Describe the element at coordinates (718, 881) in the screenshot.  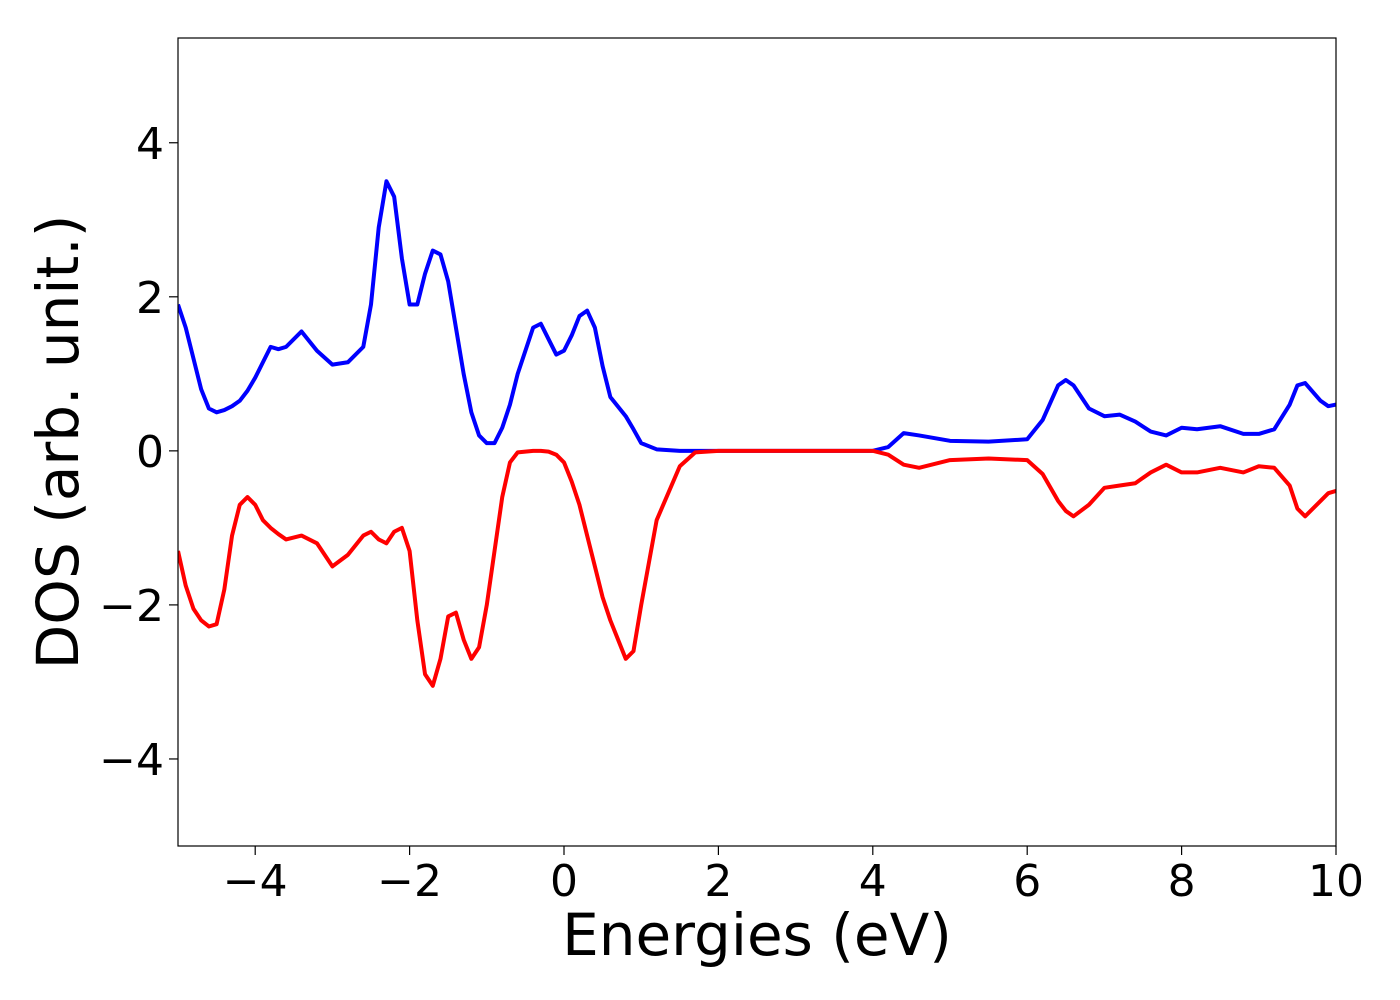
I see `x-tick-label: 2` at that location.